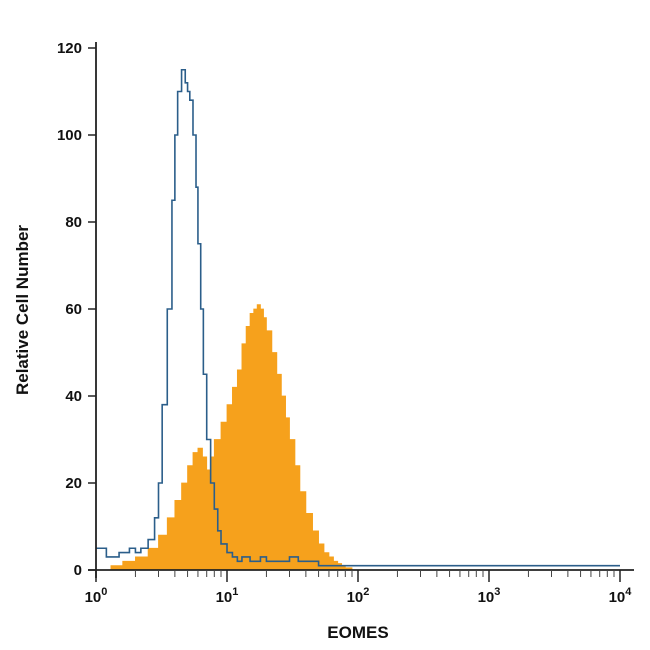  What do you see at coordinates (489, 596) in the screenshot?
I see `x-tick-label: 10³` at bounding box center [489, 596].